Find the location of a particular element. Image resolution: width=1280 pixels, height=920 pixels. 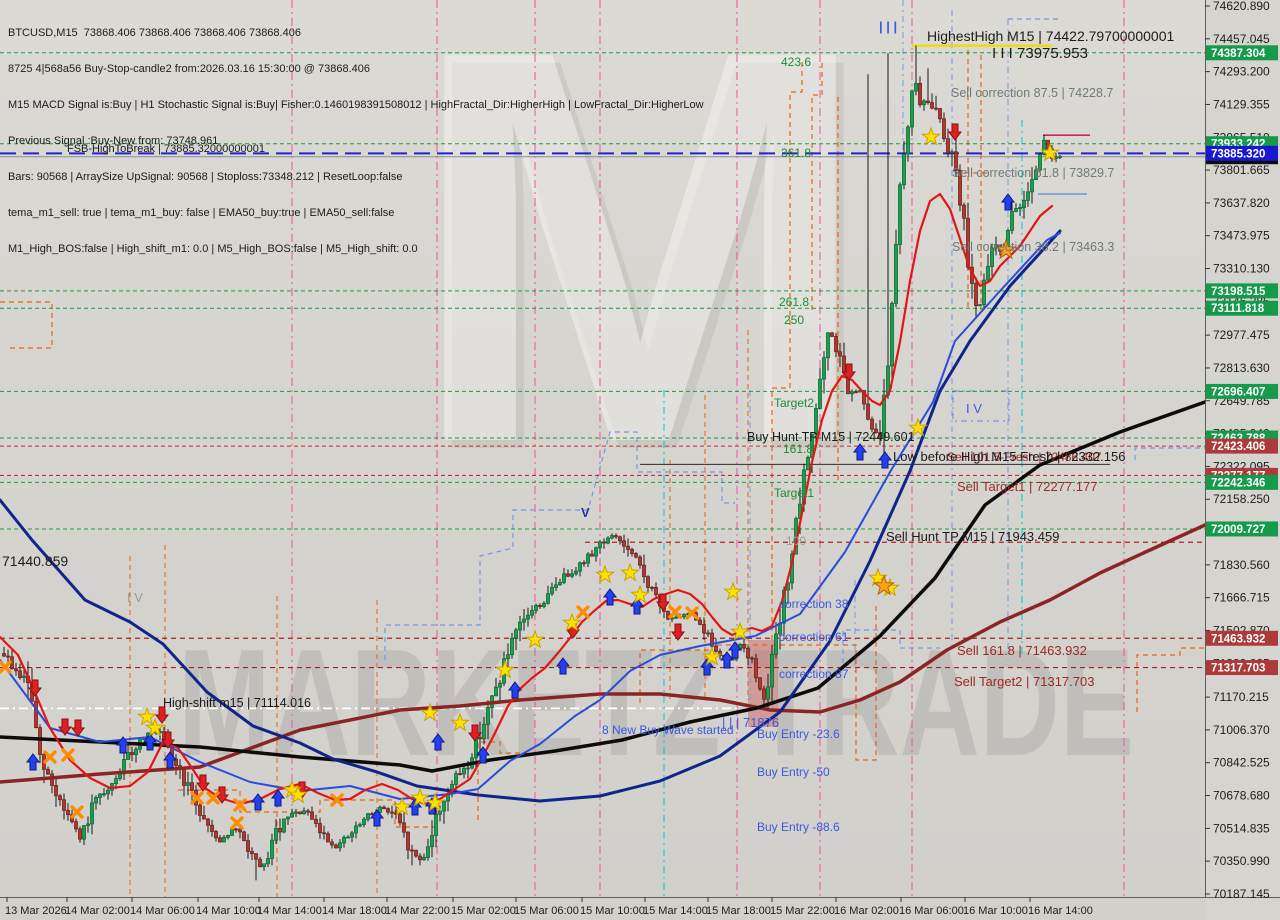

x-tick-label: 14 Mar 02:00 is located at coordinates (97, 911).